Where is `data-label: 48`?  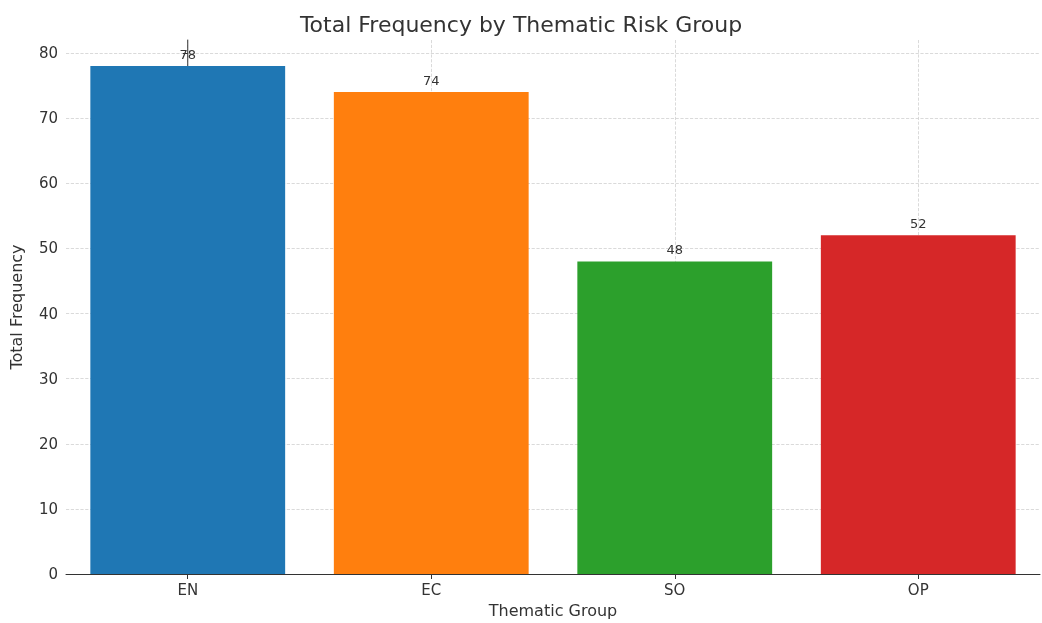 data-label: 48 is located at coordinates (675, 250).